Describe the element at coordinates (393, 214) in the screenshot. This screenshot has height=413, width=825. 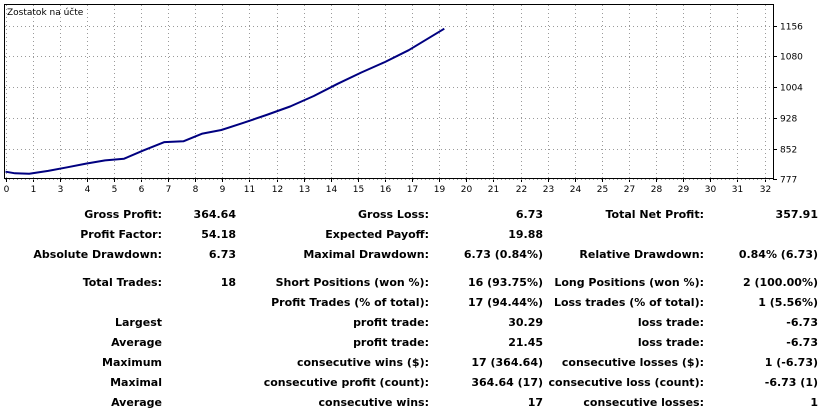
I see `stat-label: Gross Loss:` at that location.